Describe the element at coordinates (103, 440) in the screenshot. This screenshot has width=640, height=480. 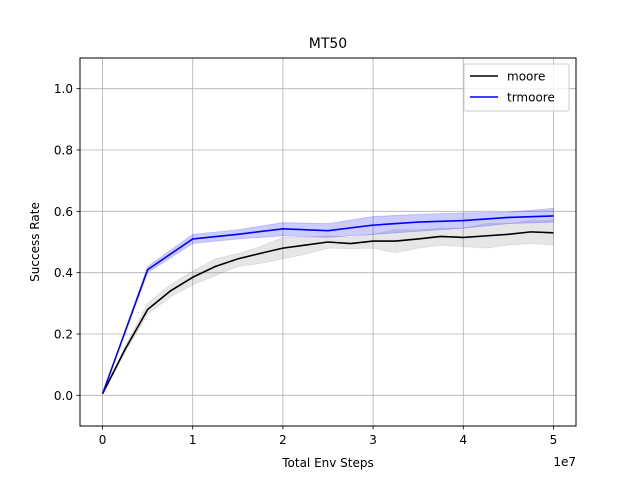
I see `x-tick-label: 0` at that location.